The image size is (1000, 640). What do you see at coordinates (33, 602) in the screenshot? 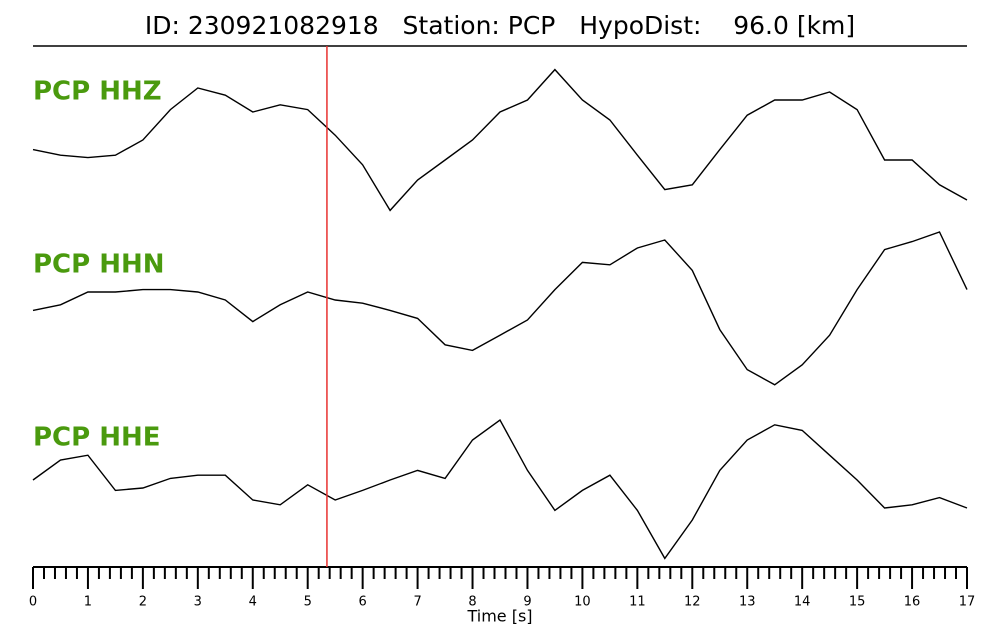
I see `x-tick-label: 0` at bounding box center [33, 602].